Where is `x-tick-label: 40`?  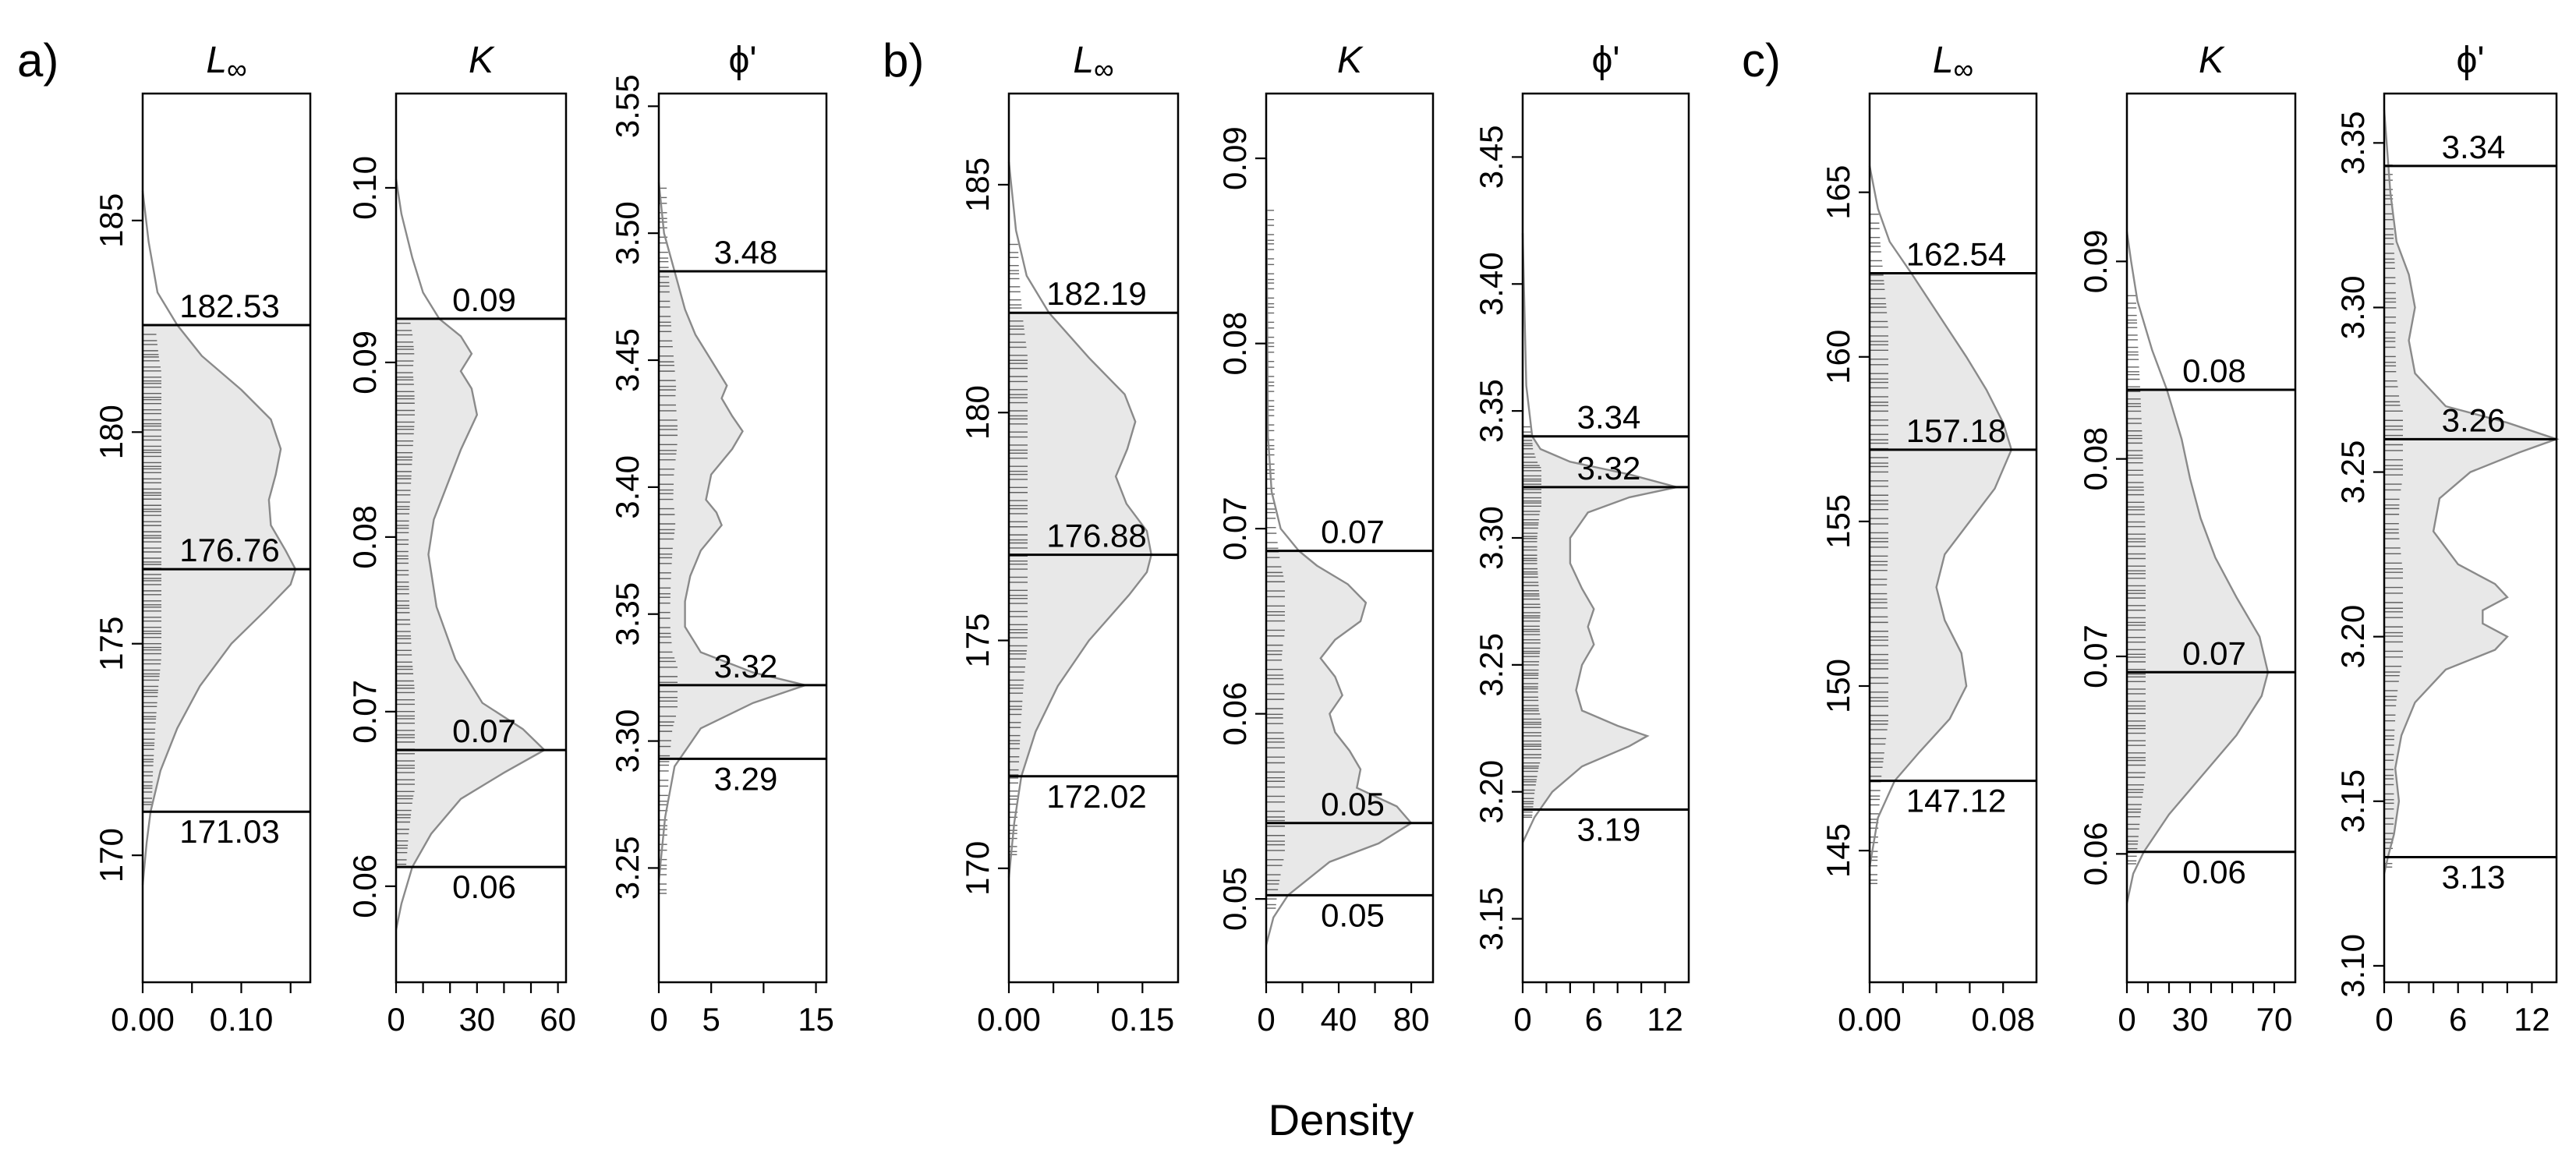
x-tick-label: 40 is located at coordinates (1339, 1019).